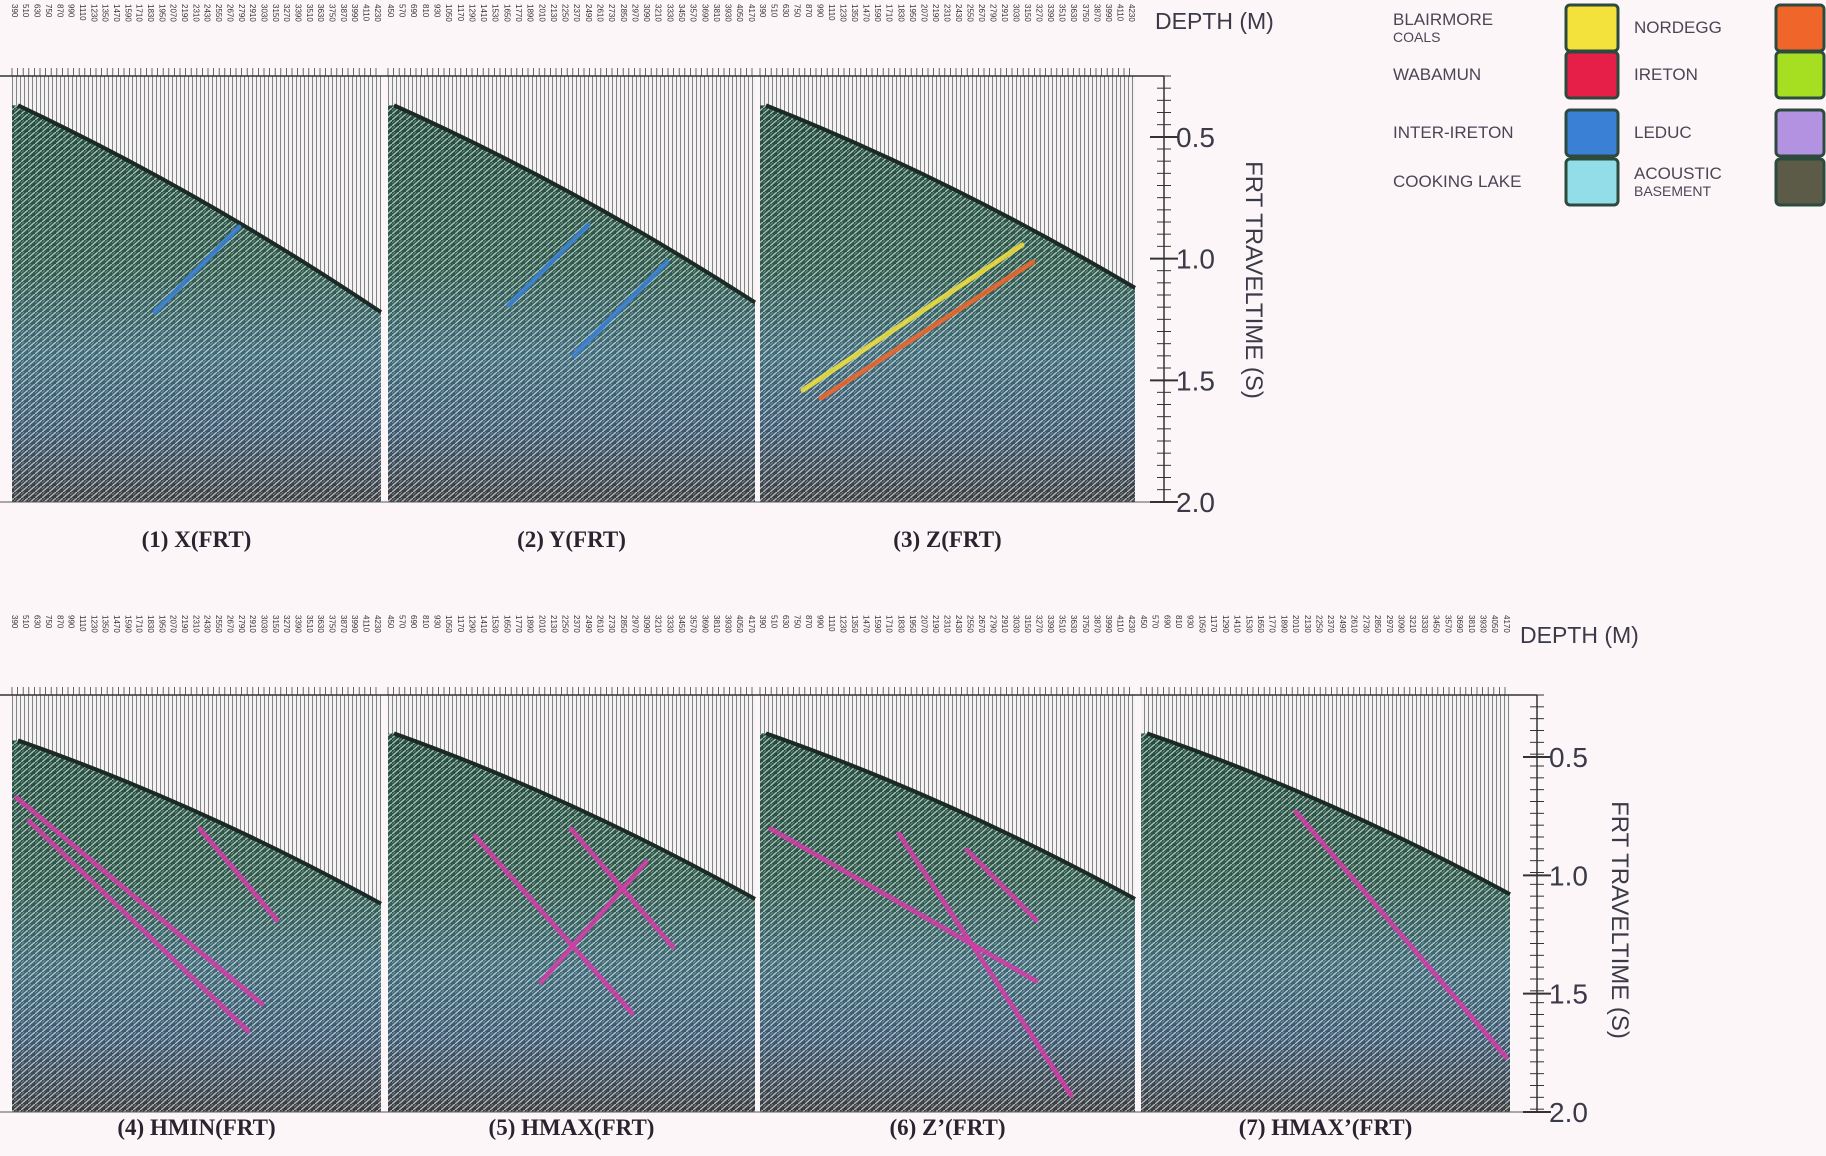 The image size is (1826, 1156). Describe the element at coordinates (1085, 13) in the screenshot. I see `depth-label: 3750` at that location.